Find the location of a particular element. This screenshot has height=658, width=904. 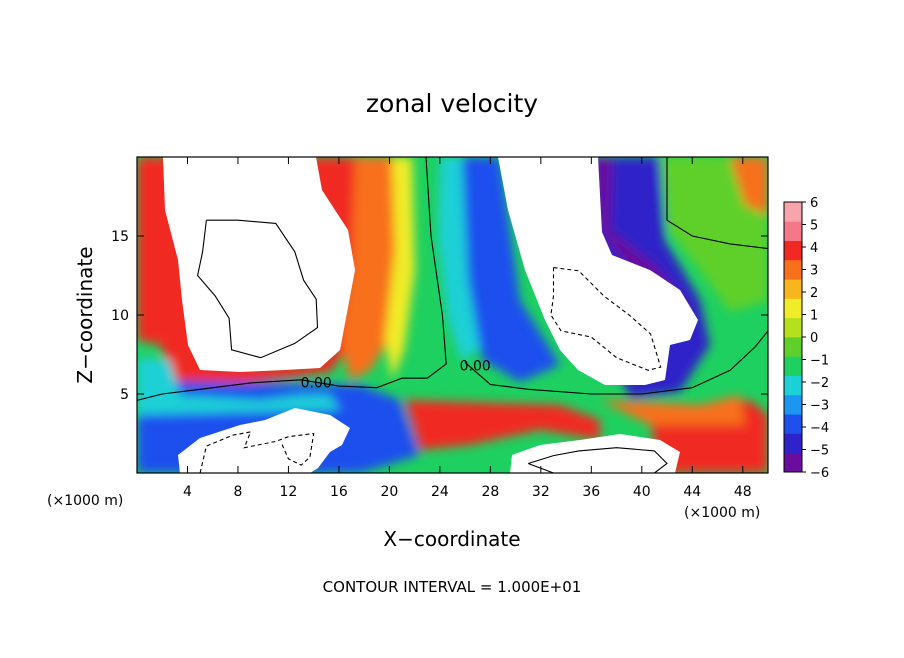

x-tick-label-32: 32 is located at coordinates (541, 492).